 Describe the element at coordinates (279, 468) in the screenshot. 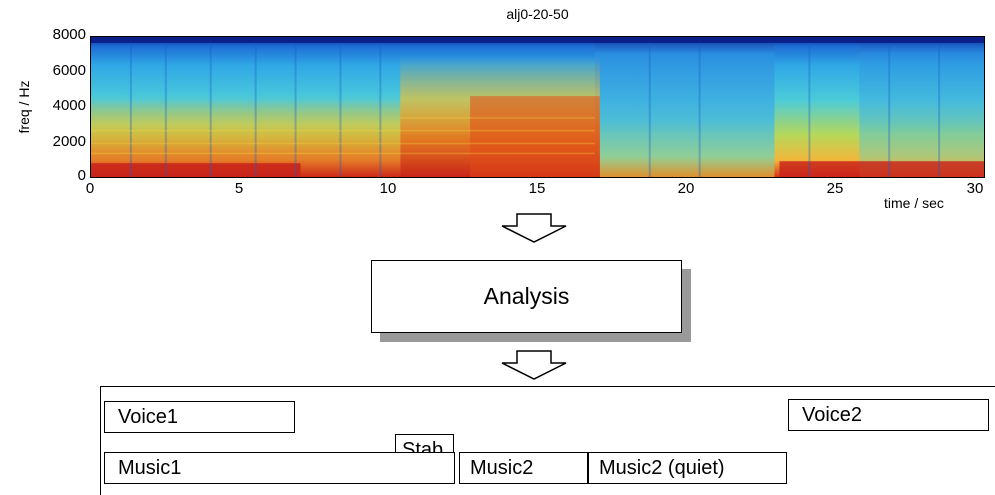

I see `segment-music1: Music1` at that location.